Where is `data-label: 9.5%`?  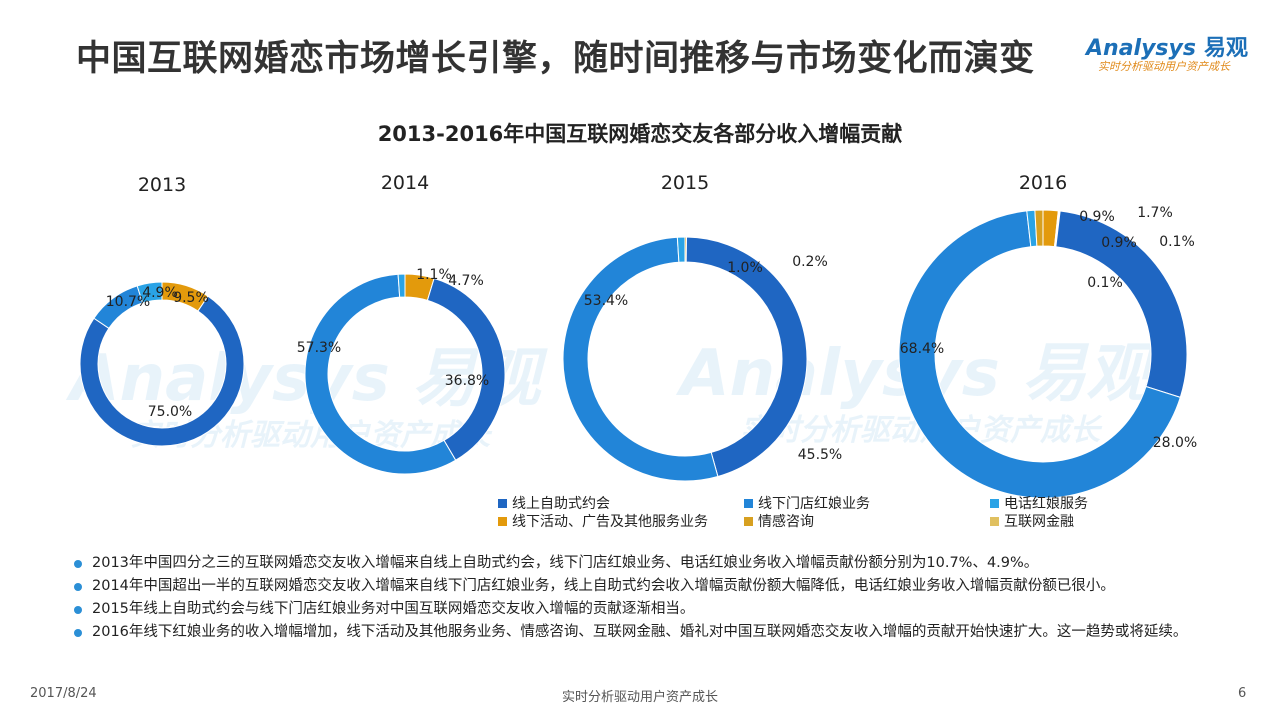 data-label: 9.5% is located at coordinates (191, 298).